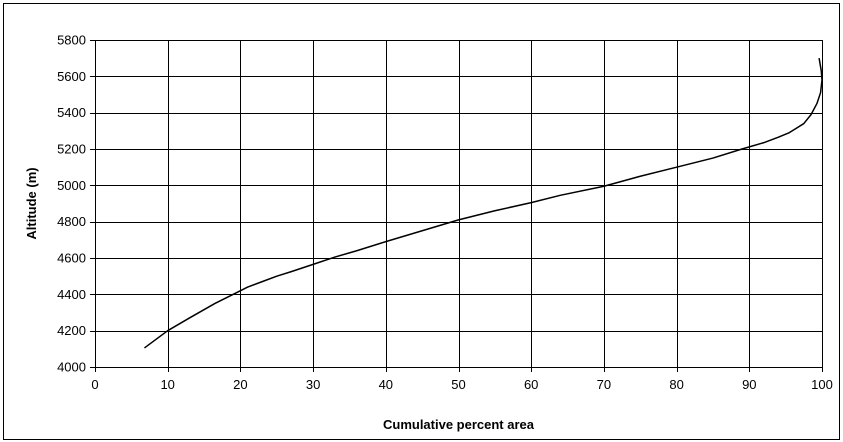  I want to click on x-tick-label-0: 0, so click(94, 384).